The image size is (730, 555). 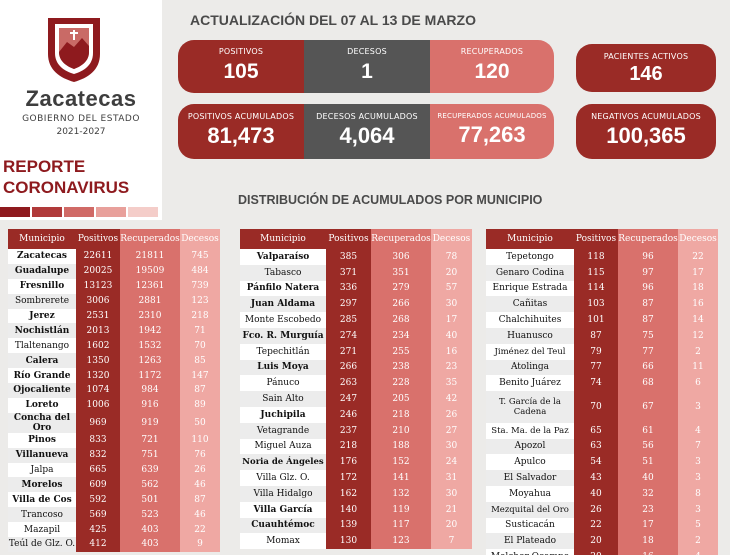 I want to click on cell-decesos: 27, so click(x=451, y=430).